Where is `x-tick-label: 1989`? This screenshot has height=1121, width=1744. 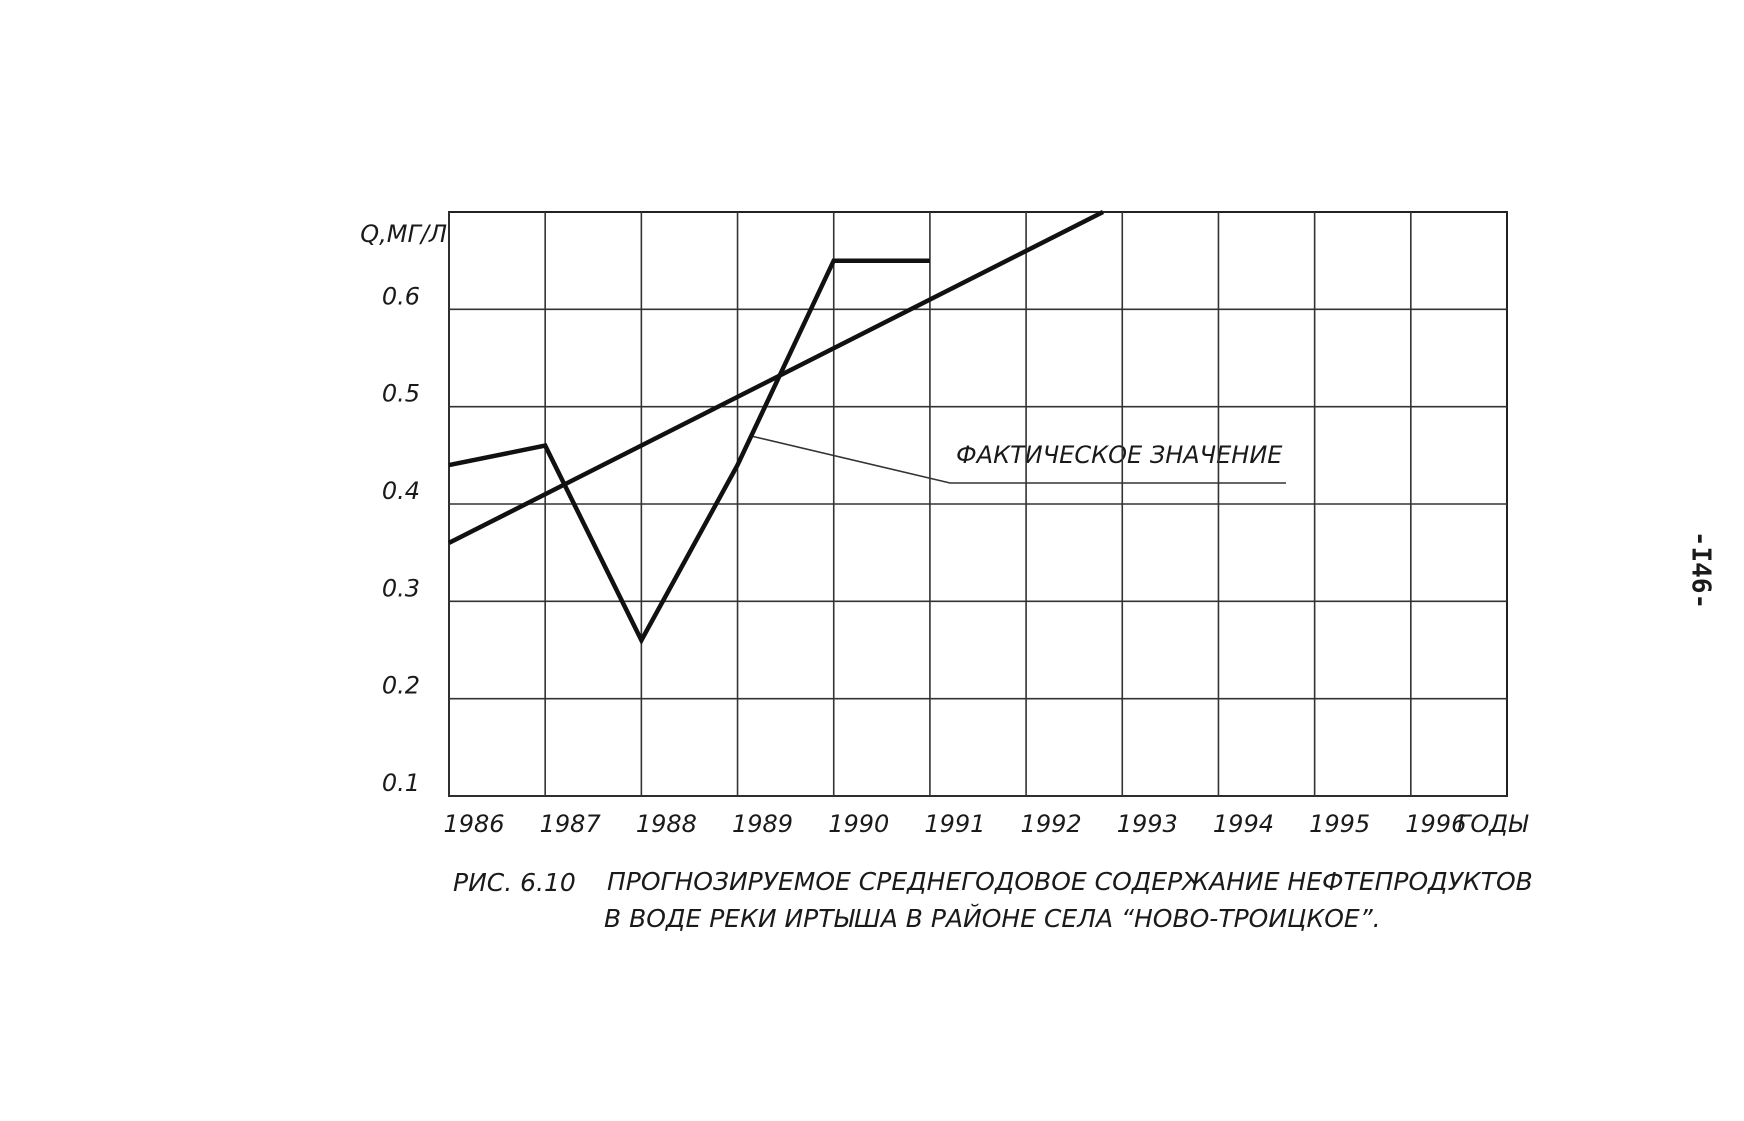
x-tick-label: 1989 is located at coordinates (762, 824).